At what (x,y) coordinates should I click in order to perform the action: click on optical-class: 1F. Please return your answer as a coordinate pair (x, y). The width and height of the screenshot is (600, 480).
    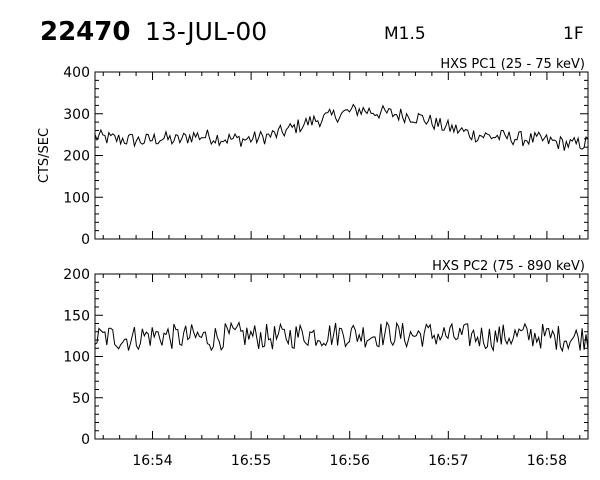
    Looking at the image, I should click on (573, 34).